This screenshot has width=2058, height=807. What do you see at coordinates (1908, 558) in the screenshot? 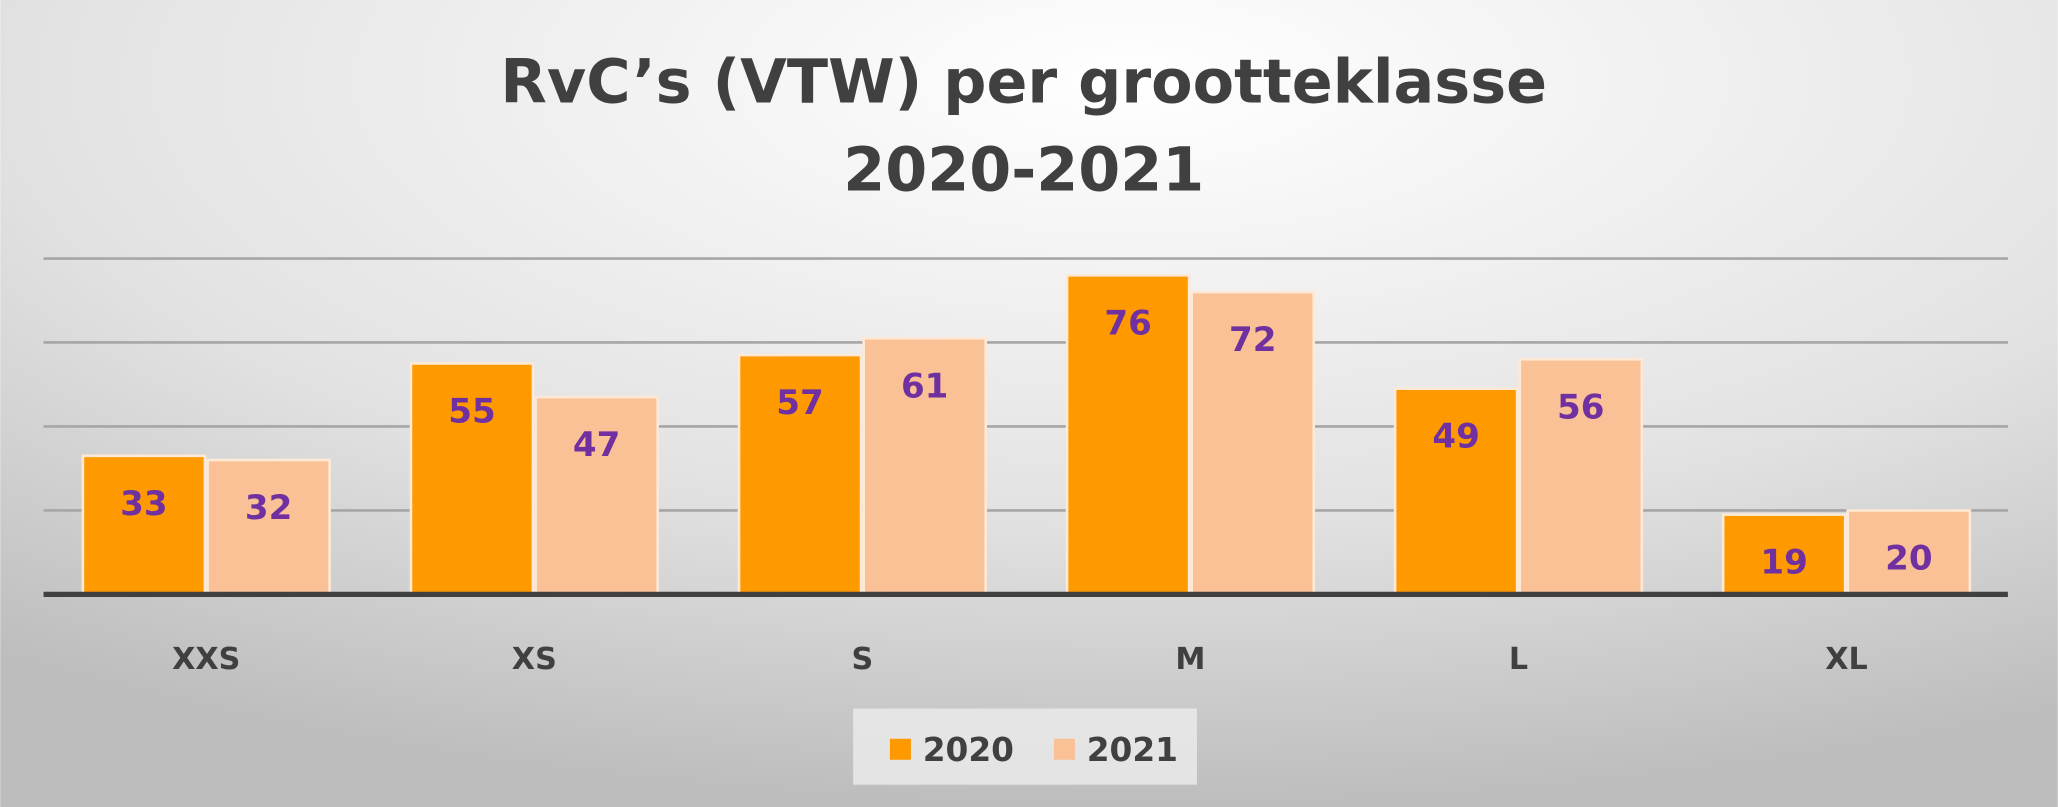
I see `data-label-2021-XL: 20` at bounding box center [1908, 558].